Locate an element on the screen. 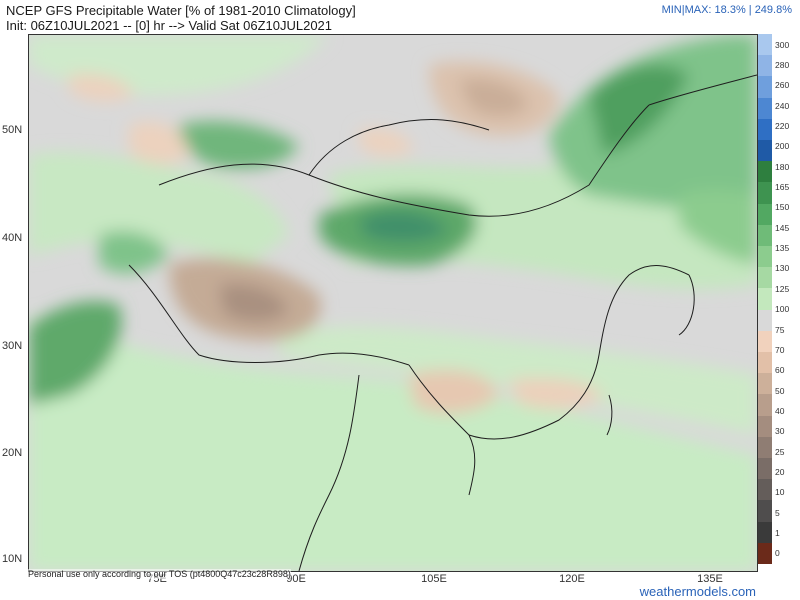 Image resolution: width=800 pixels, height=600 pixels. colorbar-tick-label: 200 is located at coordinates (782, 146).